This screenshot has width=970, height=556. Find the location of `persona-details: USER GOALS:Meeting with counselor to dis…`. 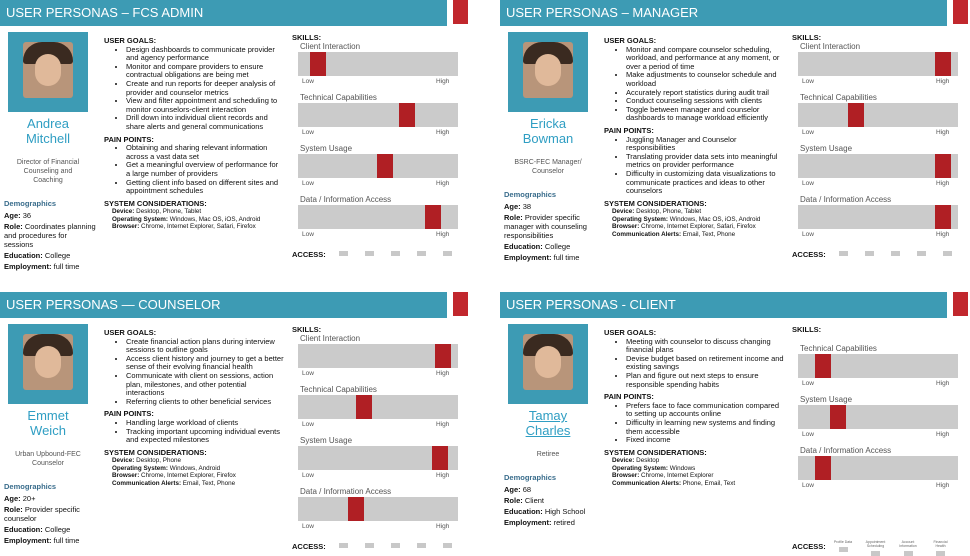

persona-details: USER GOALS:Meeting with counselor to dis… is located at coordinates (694, 406).